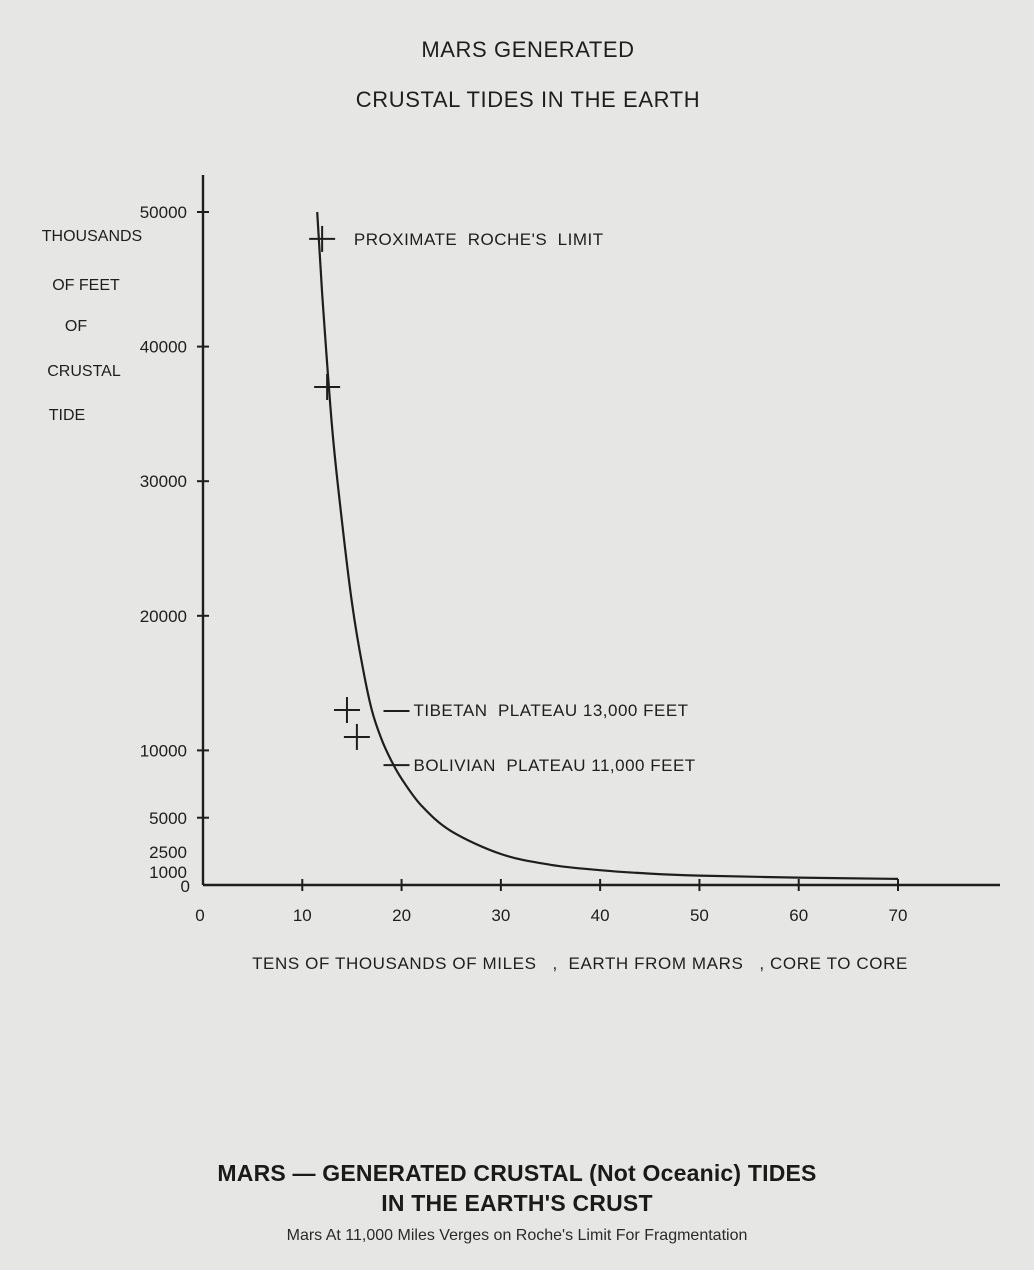 The image size is (1034, 1270). I want to click on y-axis-label-line: CRUSTAL, so click(84, 371).